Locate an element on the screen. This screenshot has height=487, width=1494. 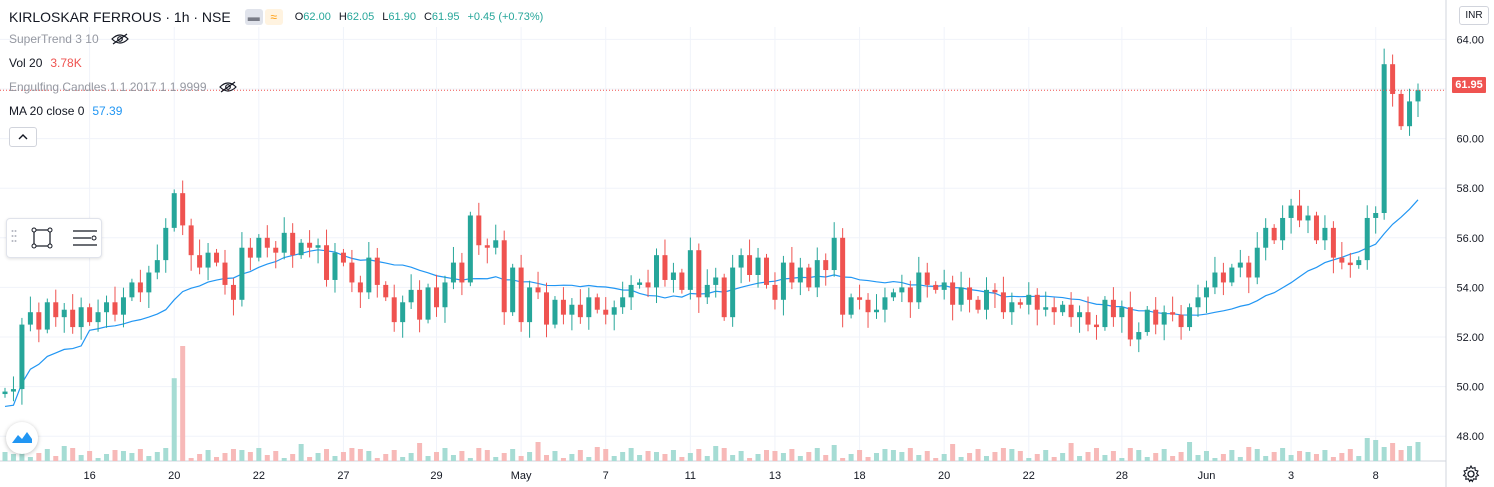
indicator-volume: Vol 20 3.78K is located at coordinates (45, 63).